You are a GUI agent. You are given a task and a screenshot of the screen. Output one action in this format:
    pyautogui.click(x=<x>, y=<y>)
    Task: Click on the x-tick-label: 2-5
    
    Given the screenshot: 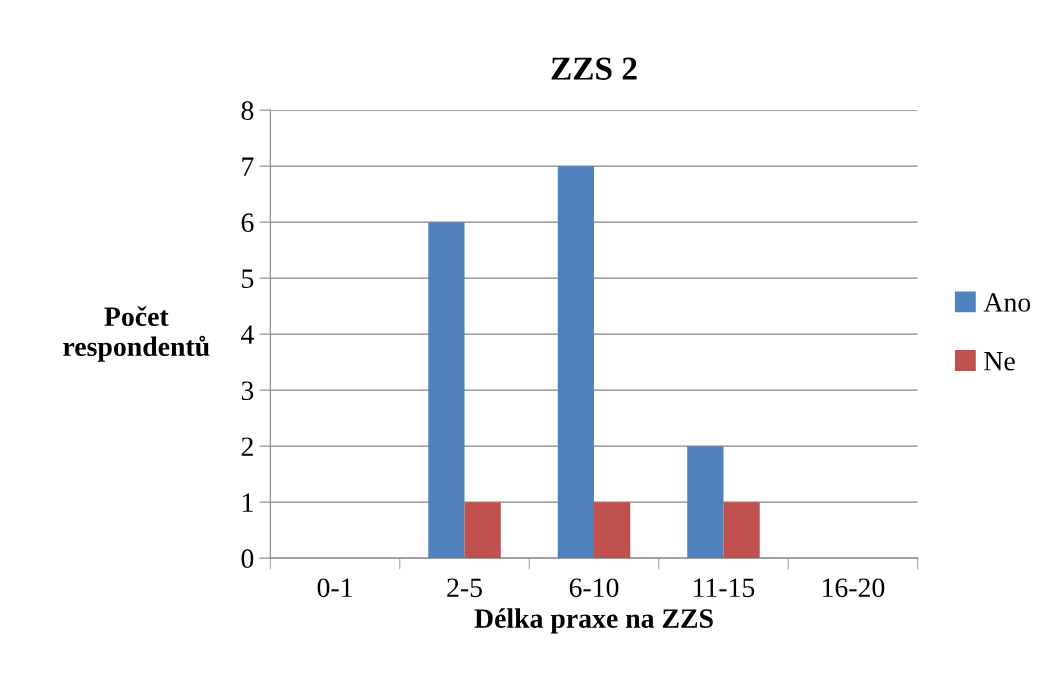 What is the action you would take?
    pyautogui.click(x=464, y=588)
    